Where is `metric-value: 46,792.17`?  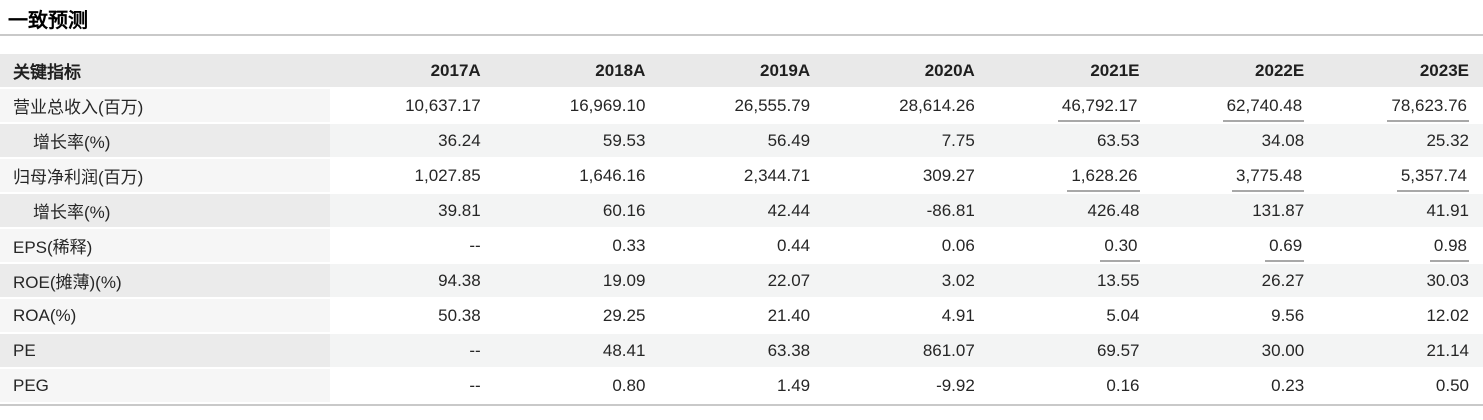
metric-value: 46,792.17 is located at coordinates (1071, 105).